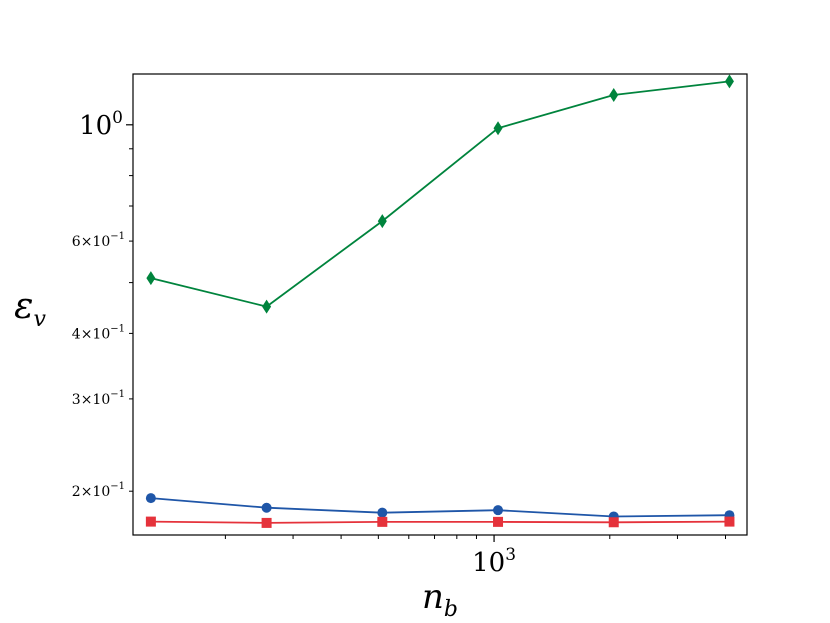 The image size is (830, 623). Describe the element at coordinates (98, 398) in the screenshot. I see `y-tick-label: 3×10⁻¹` at that location.